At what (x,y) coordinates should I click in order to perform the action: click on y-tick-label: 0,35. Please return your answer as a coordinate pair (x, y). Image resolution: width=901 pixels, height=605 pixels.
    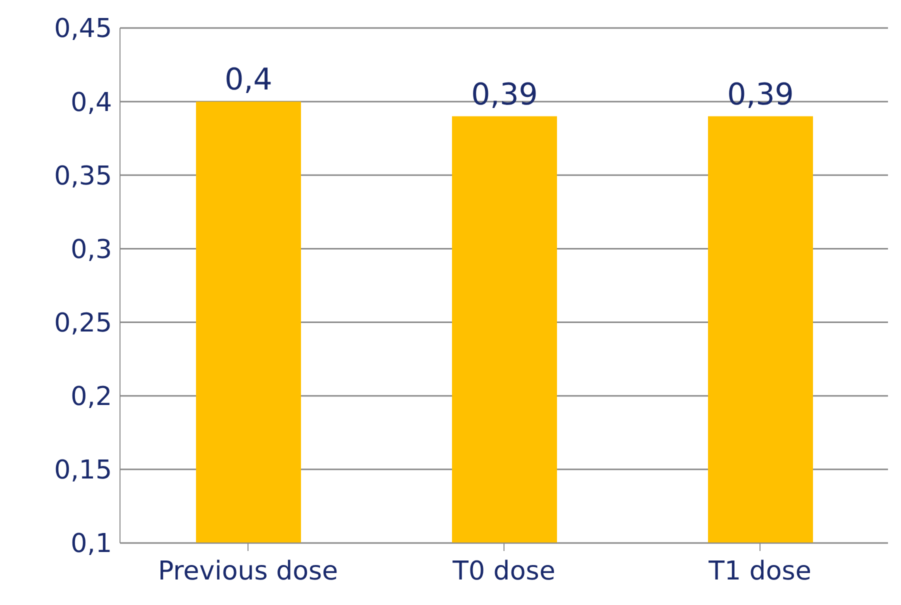
    Looking at the image, I should click on (83, 176).